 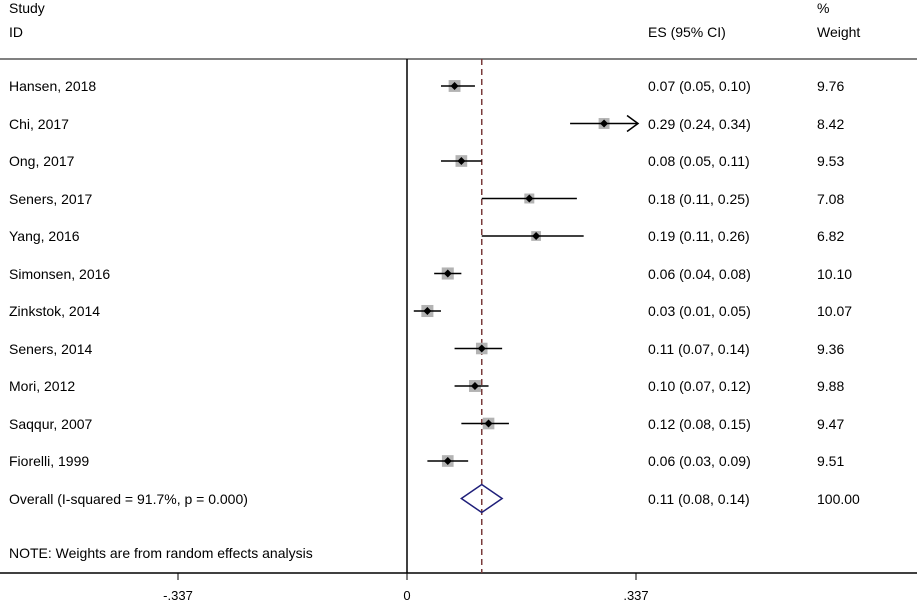 What do you see at coordinates (27, 8) in the screenshot?
I see `header-study: Study` at bounding box center [27, 8].